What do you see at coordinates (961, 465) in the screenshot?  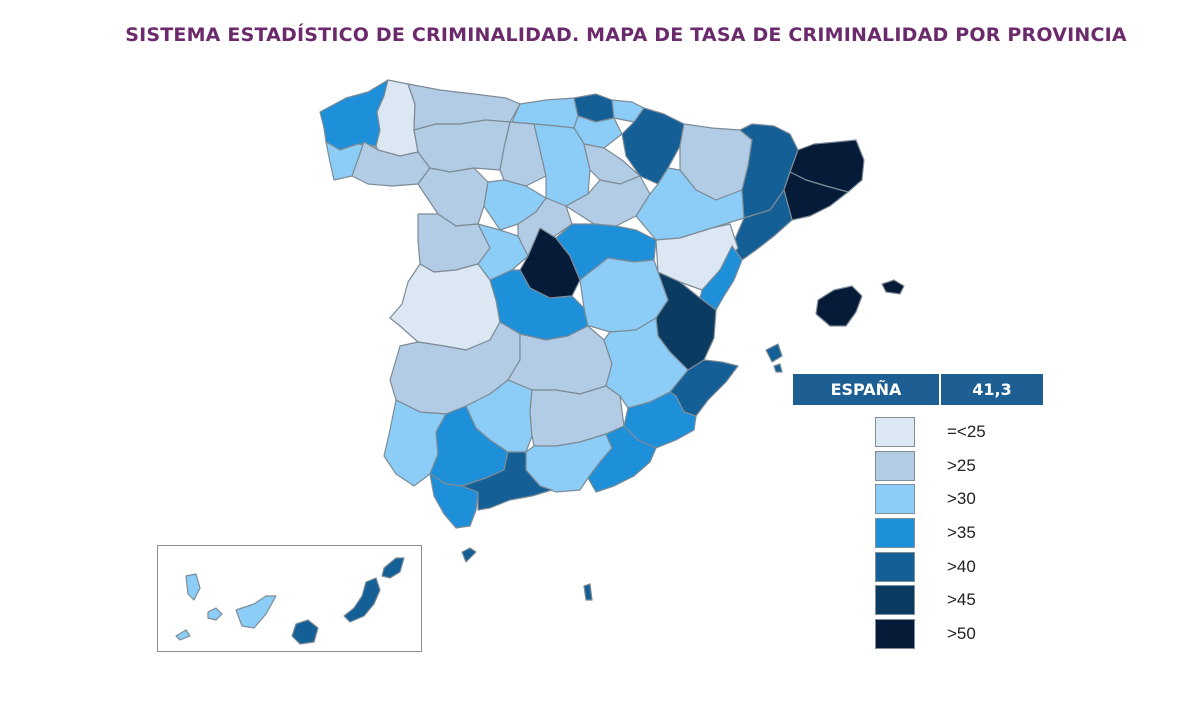 I see `legend-label: >25` at bounding box center [961, 465].